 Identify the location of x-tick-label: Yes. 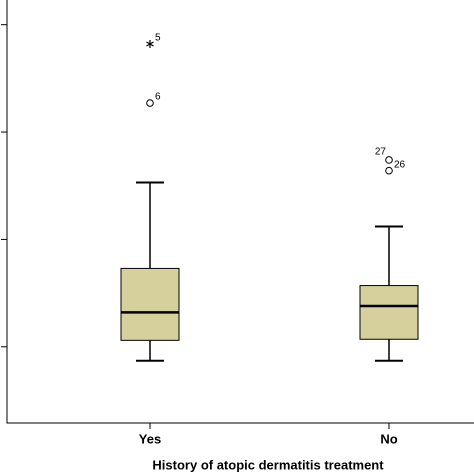
(150, 438).